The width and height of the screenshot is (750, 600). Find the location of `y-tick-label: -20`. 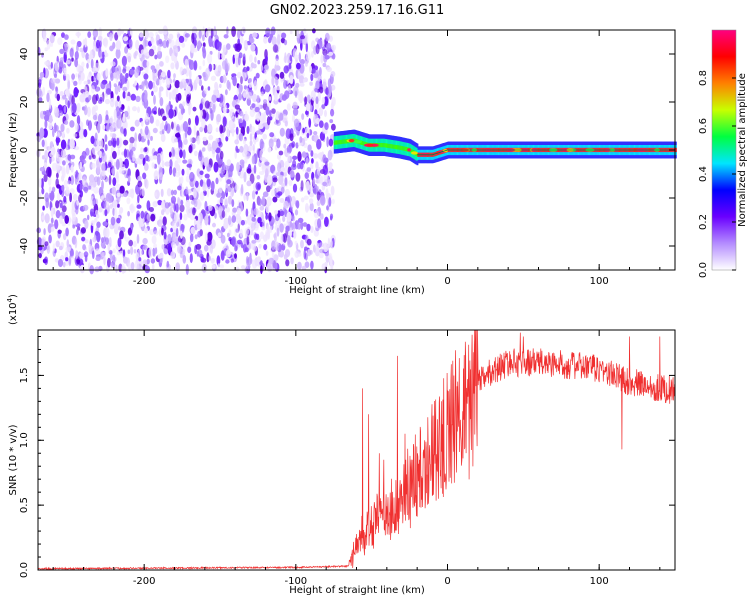

y-tick-label: -20 is located at coordinates (24, 198).